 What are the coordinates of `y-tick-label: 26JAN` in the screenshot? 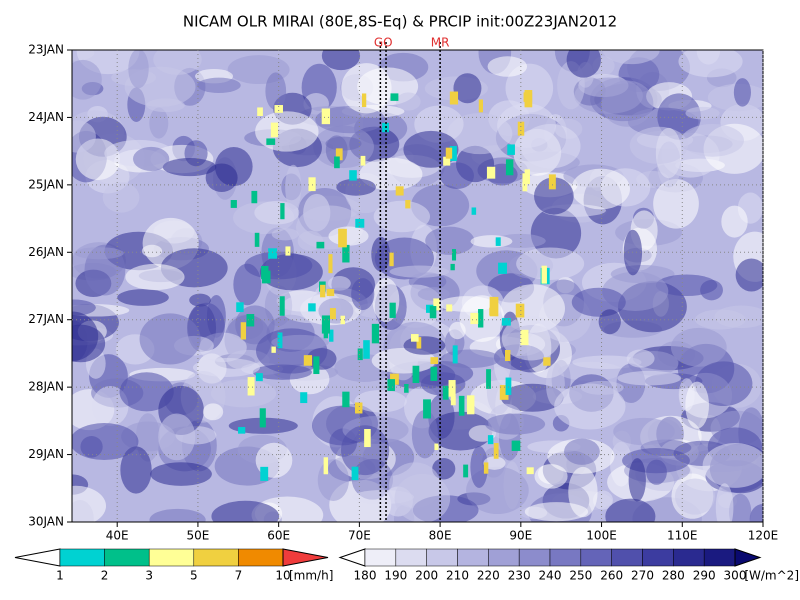 It's located at (46, 252).